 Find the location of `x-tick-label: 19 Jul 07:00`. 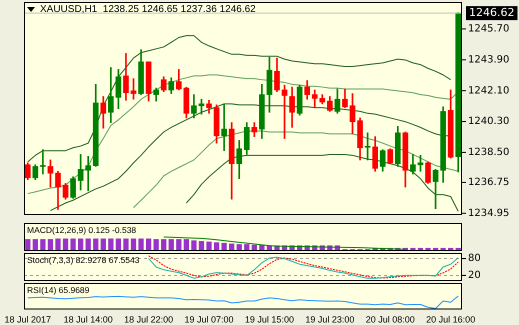

x-tick-label: 19 Jul 07:00 is located at coordinates (209, 319).